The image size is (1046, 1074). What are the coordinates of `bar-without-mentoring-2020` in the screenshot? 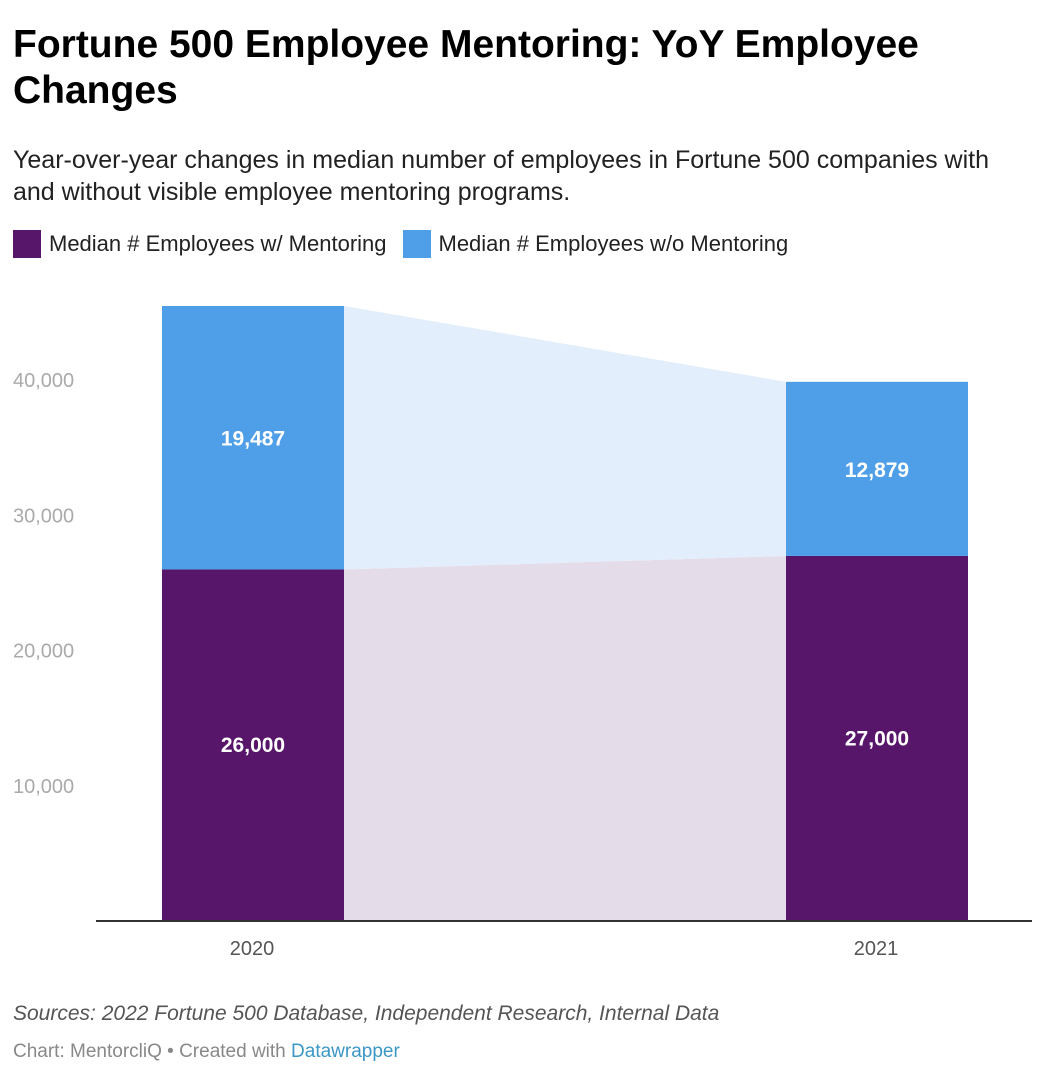 It's located at (253, 438).